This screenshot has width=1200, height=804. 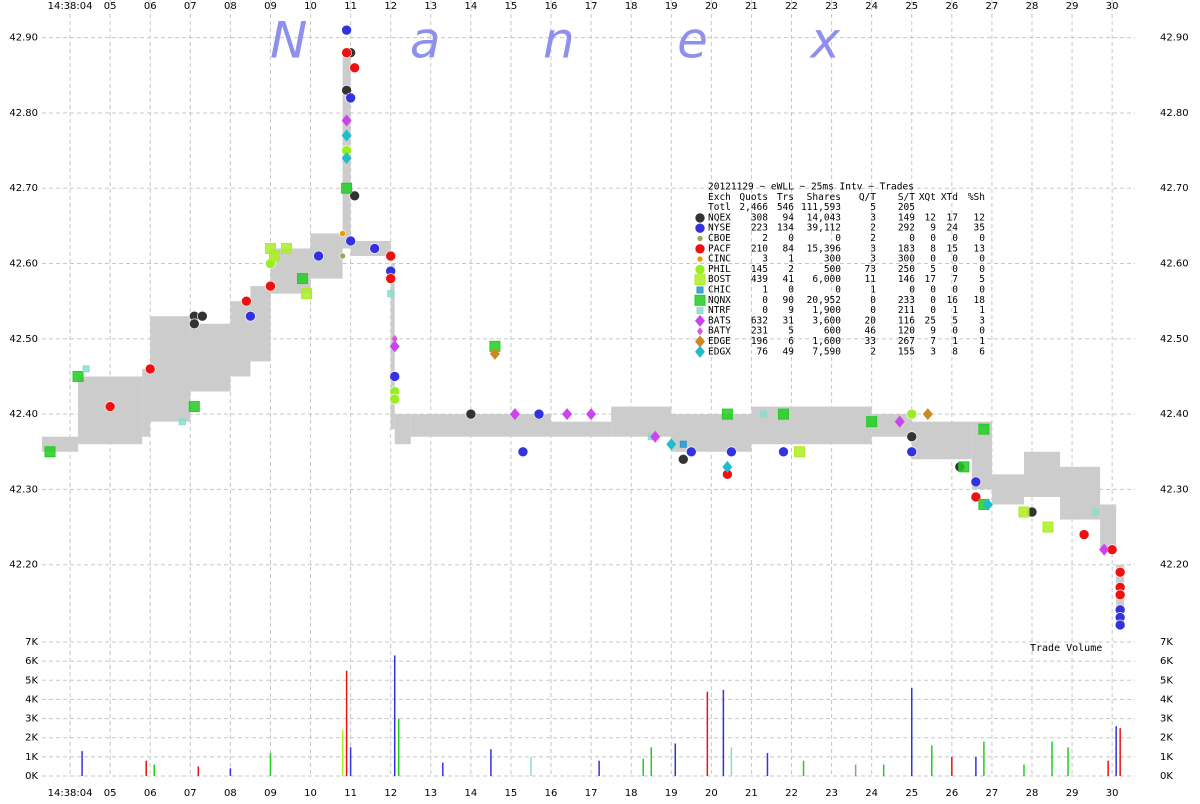 What do you see at coordinates (70, 6) in the screenshot?
I see `x-tick-label-top: 14:38:04` at bounding box center [70, 6].